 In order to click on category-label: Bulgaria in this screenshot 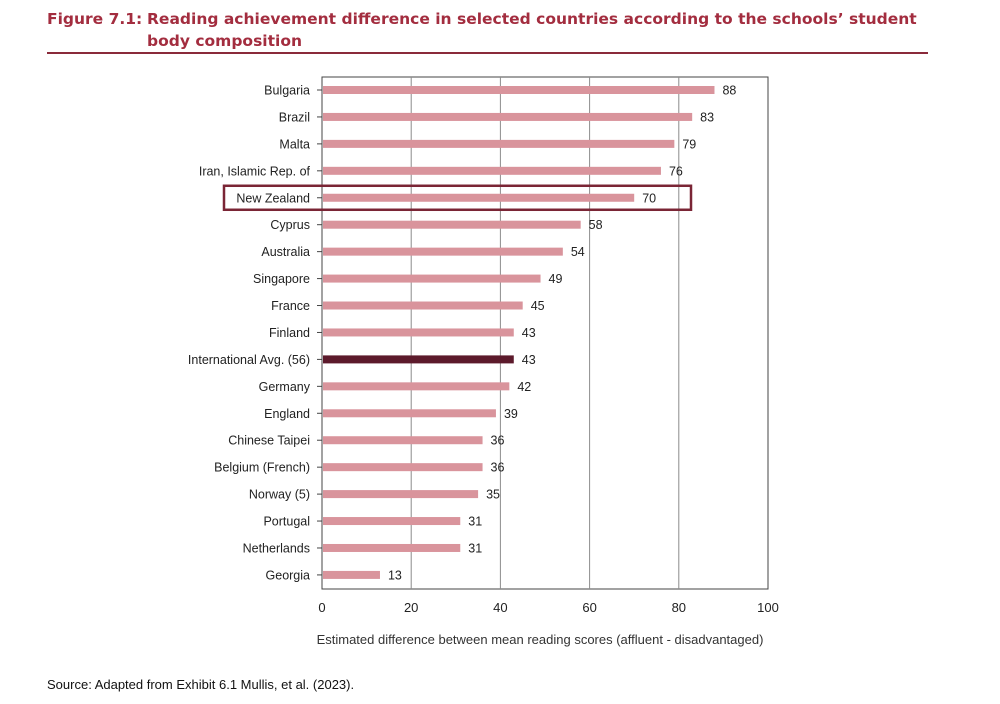, I will do `click(287, 91)`.